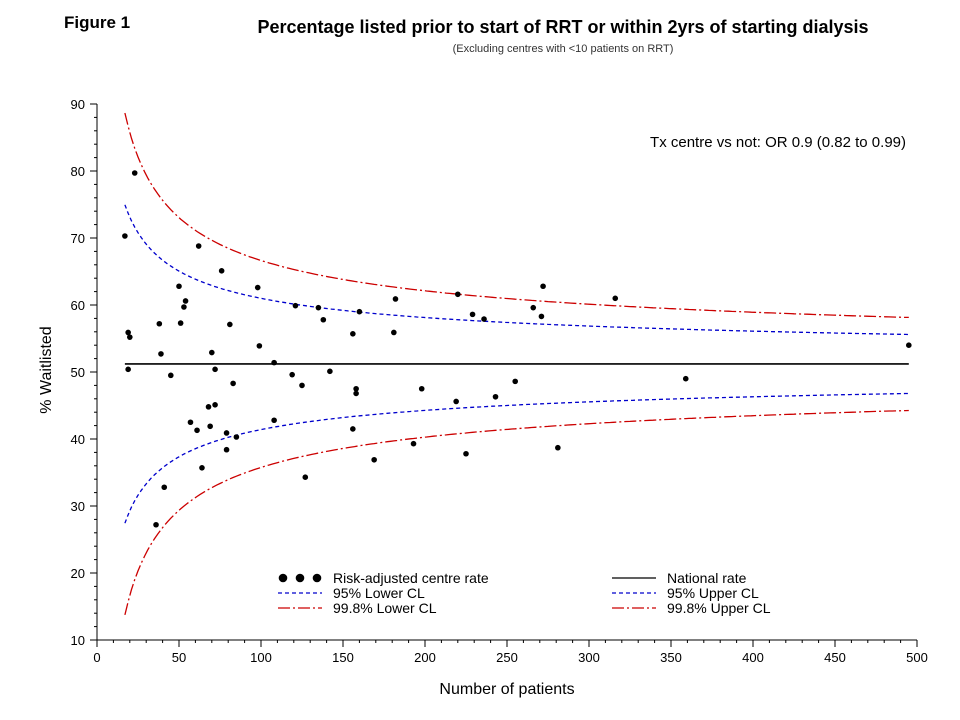  What do you see at coordinates (78, 573) in the screenshot?
I see `y-tick-label: 20` at bounding box center [78, 573].